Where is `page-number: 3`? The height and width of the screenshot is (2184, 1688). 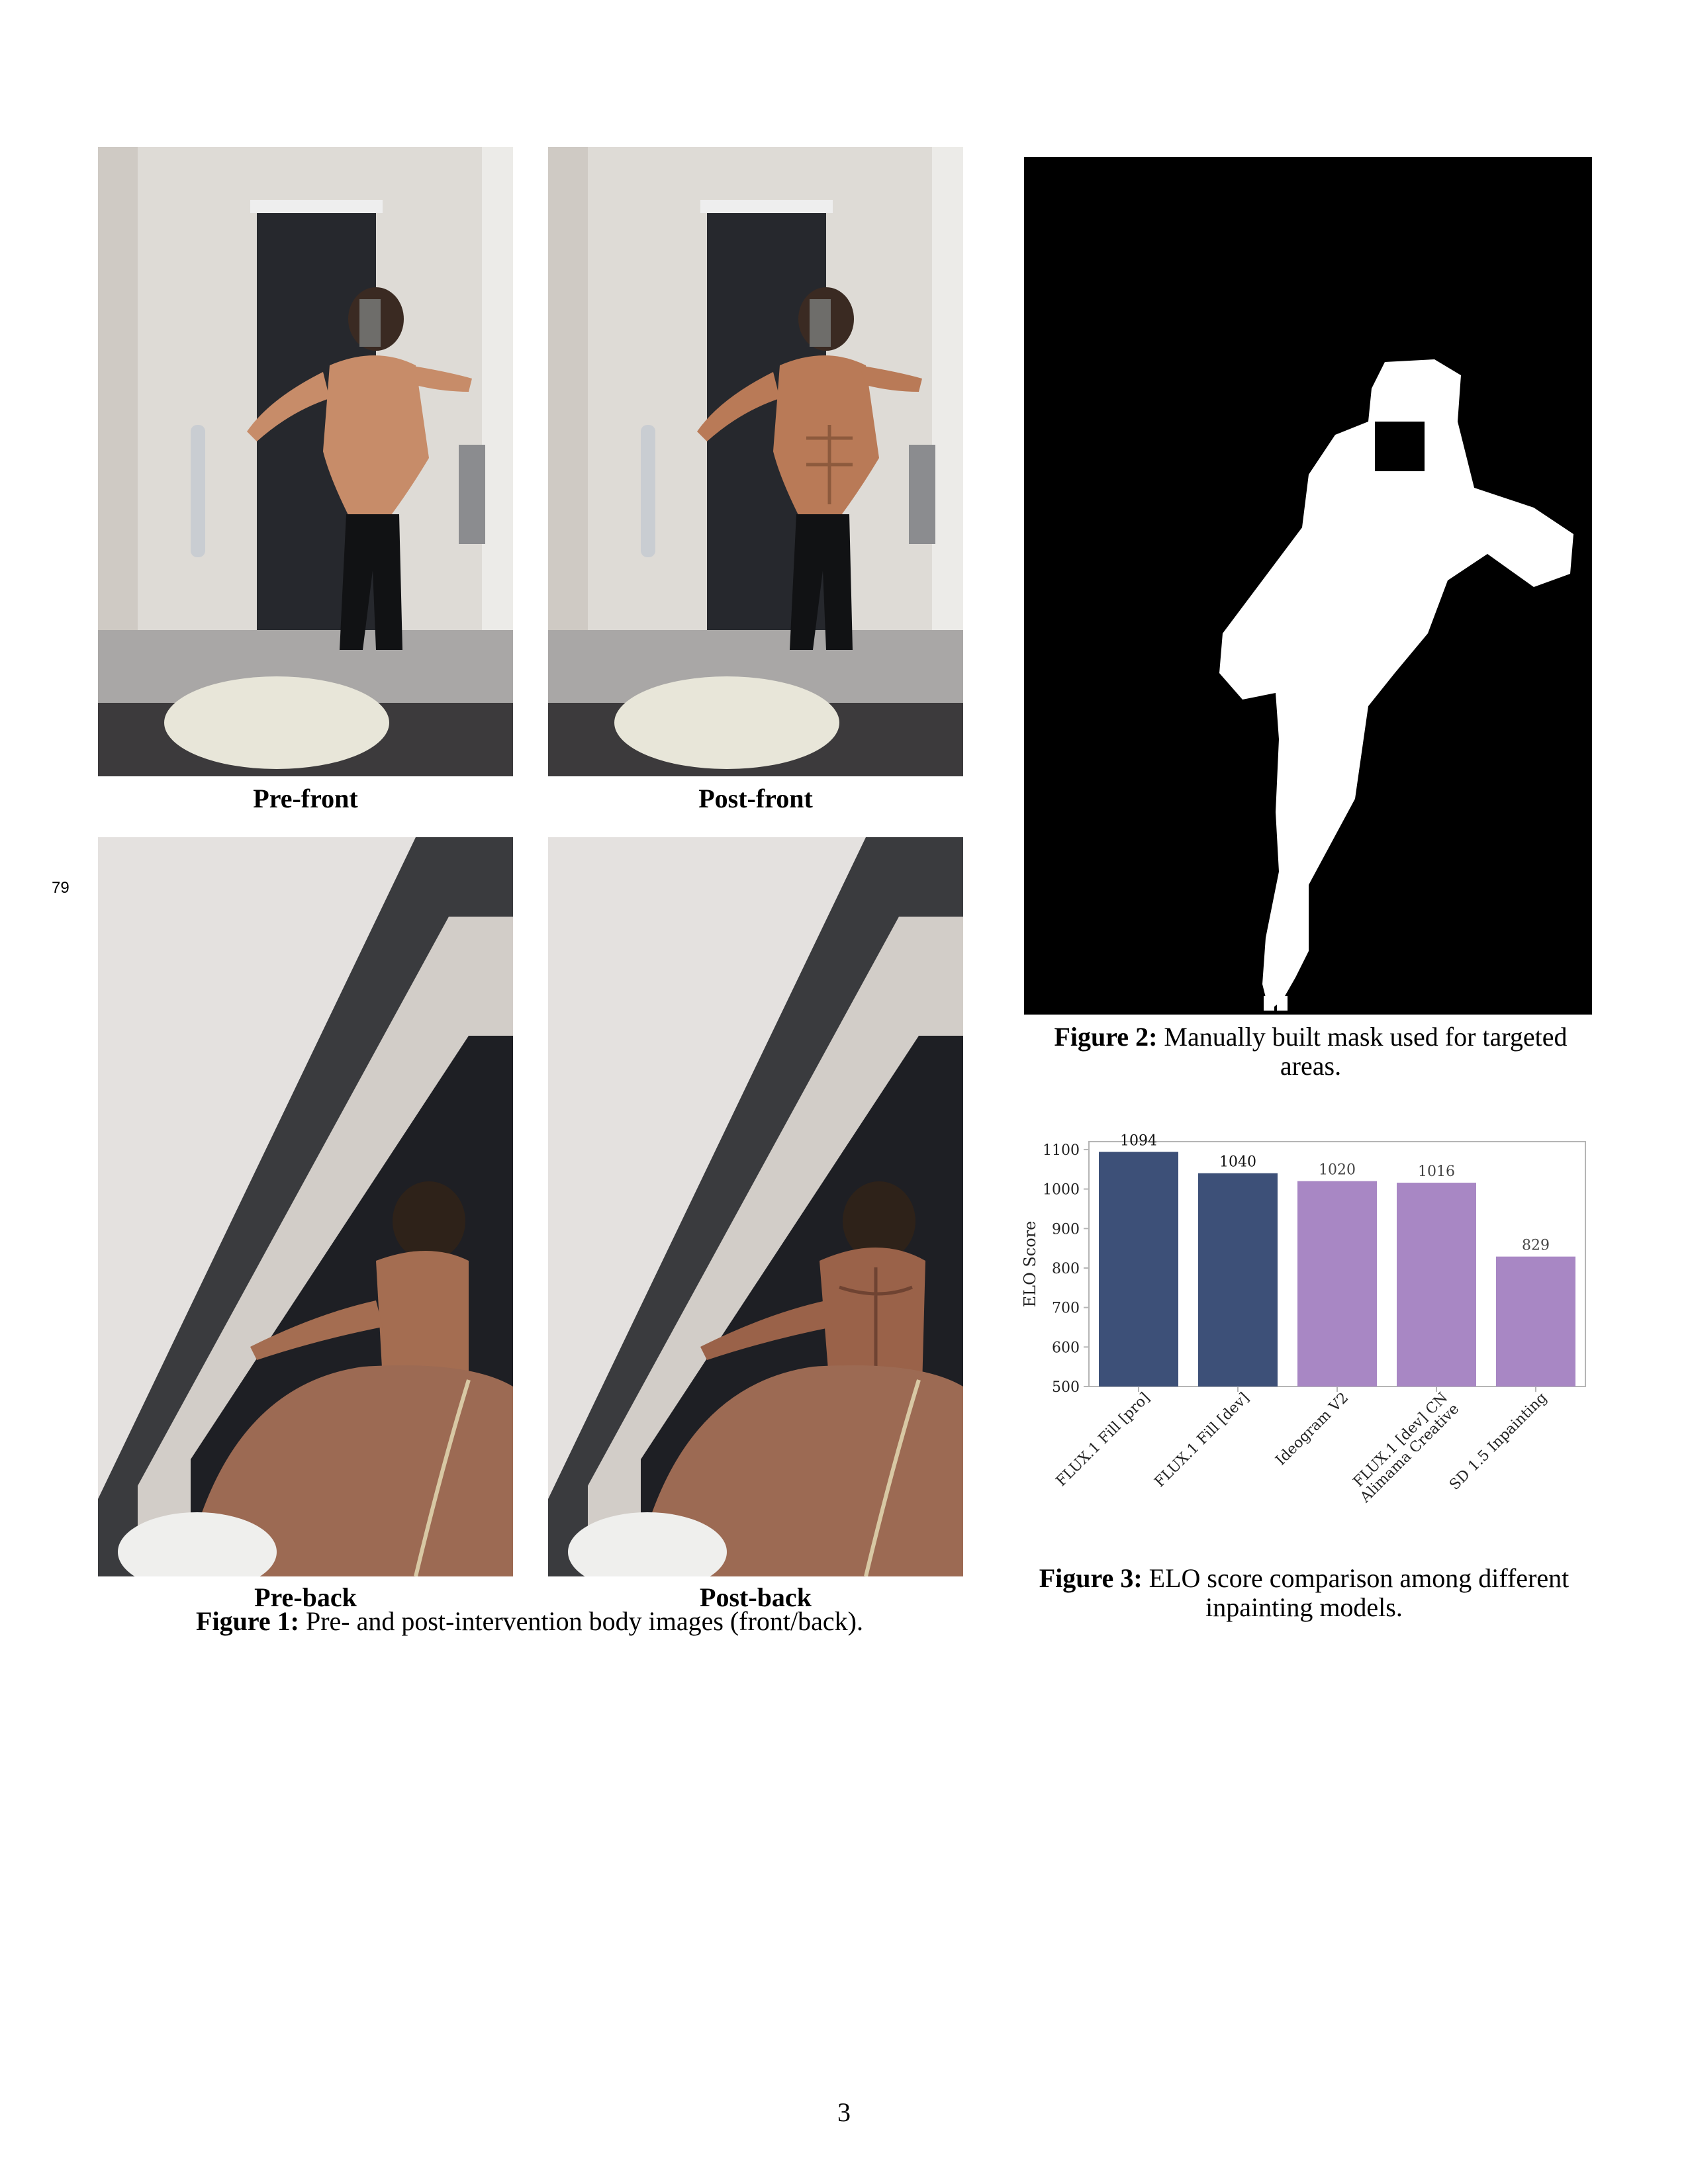 page-number: 3 is located at coordinates (844, 2112).